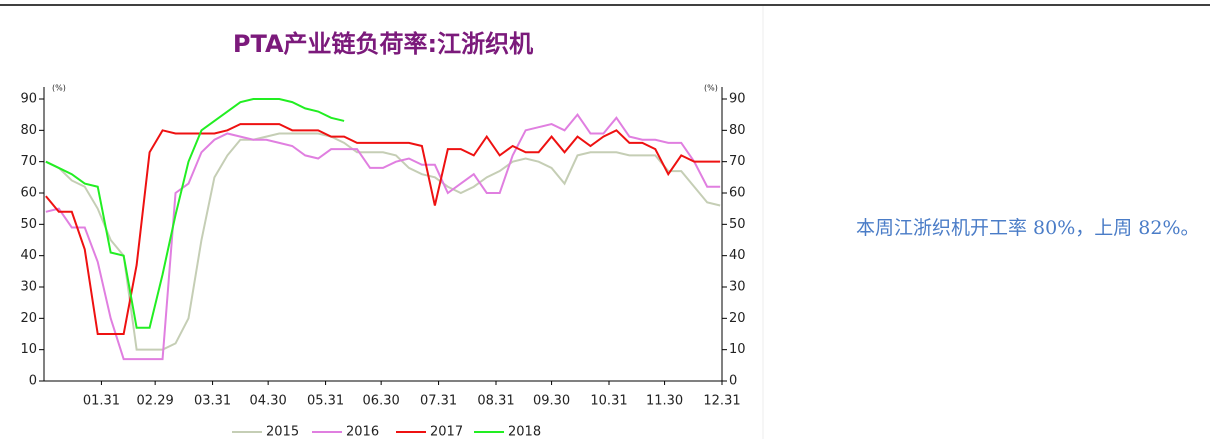  Describe the element at coordinates (28, 224) in the screenshot. I see `y-tick-label: 50` at that location.